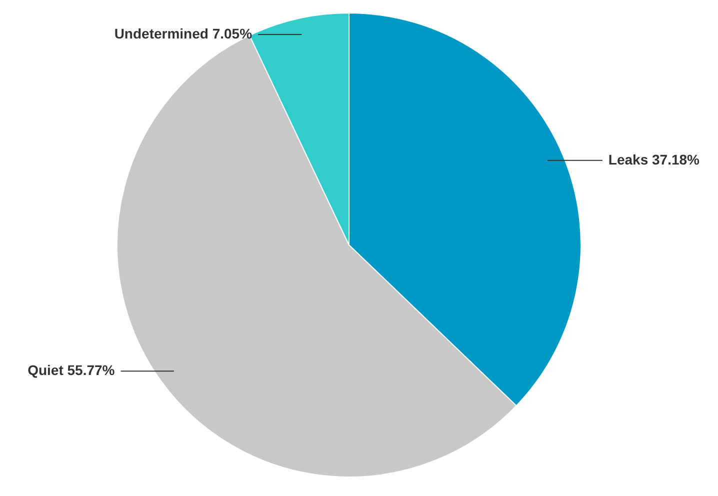 The image size is (718, 496). I want to click on slice-label: Quiet 55.77%, so click(72, 370).